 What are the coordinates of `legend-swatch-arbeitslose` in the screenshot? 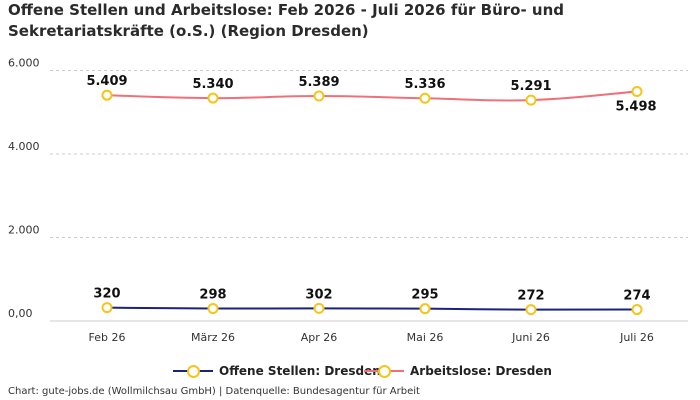 It's located at (384, 371).